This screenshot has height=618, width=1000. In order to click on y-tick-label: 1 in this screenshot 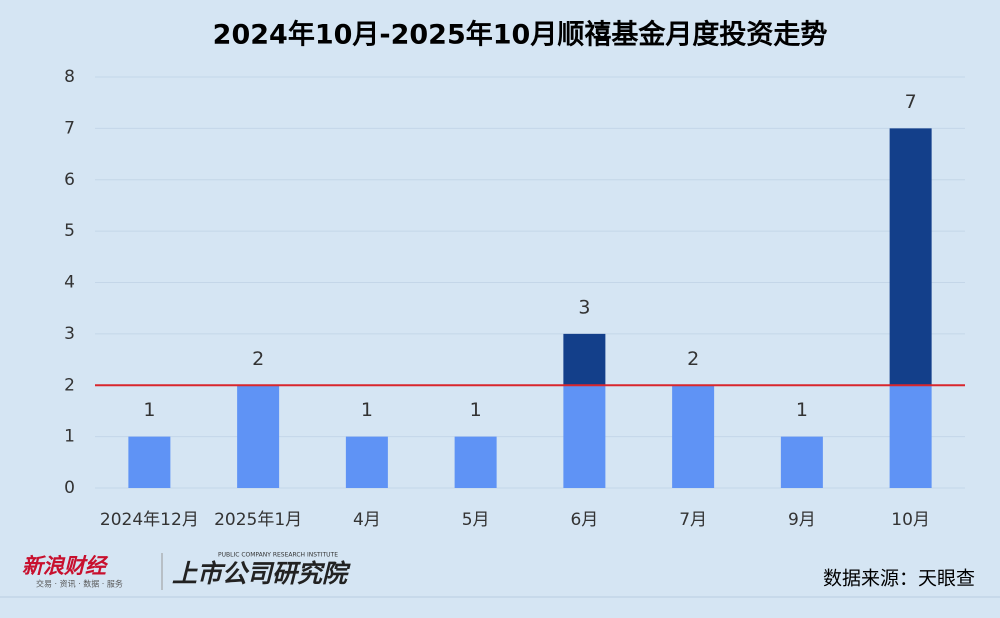, I will do `click(69, 437)`.